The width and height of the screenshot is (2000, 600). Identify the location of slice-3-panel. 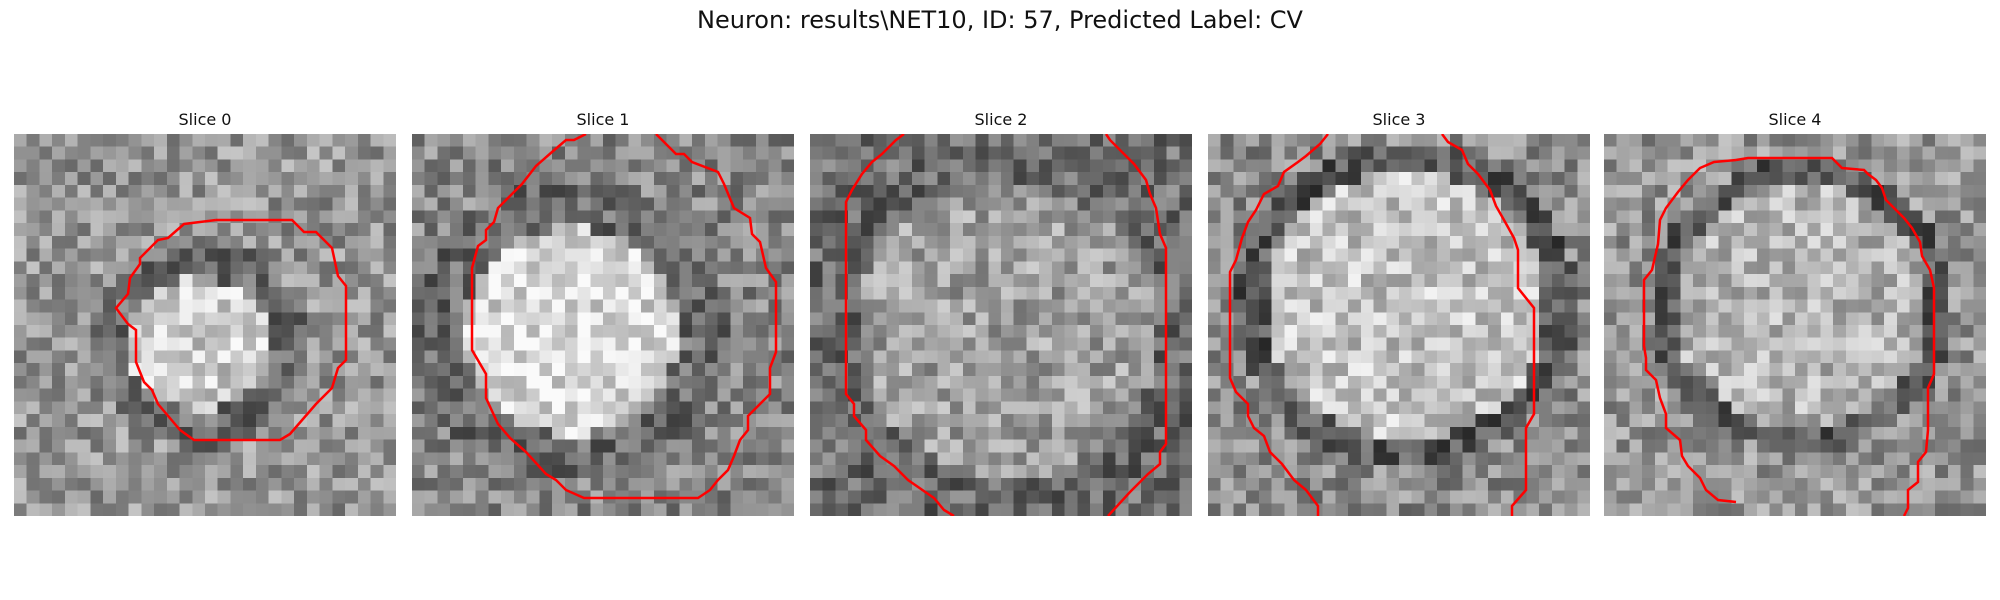
(1399, 325).